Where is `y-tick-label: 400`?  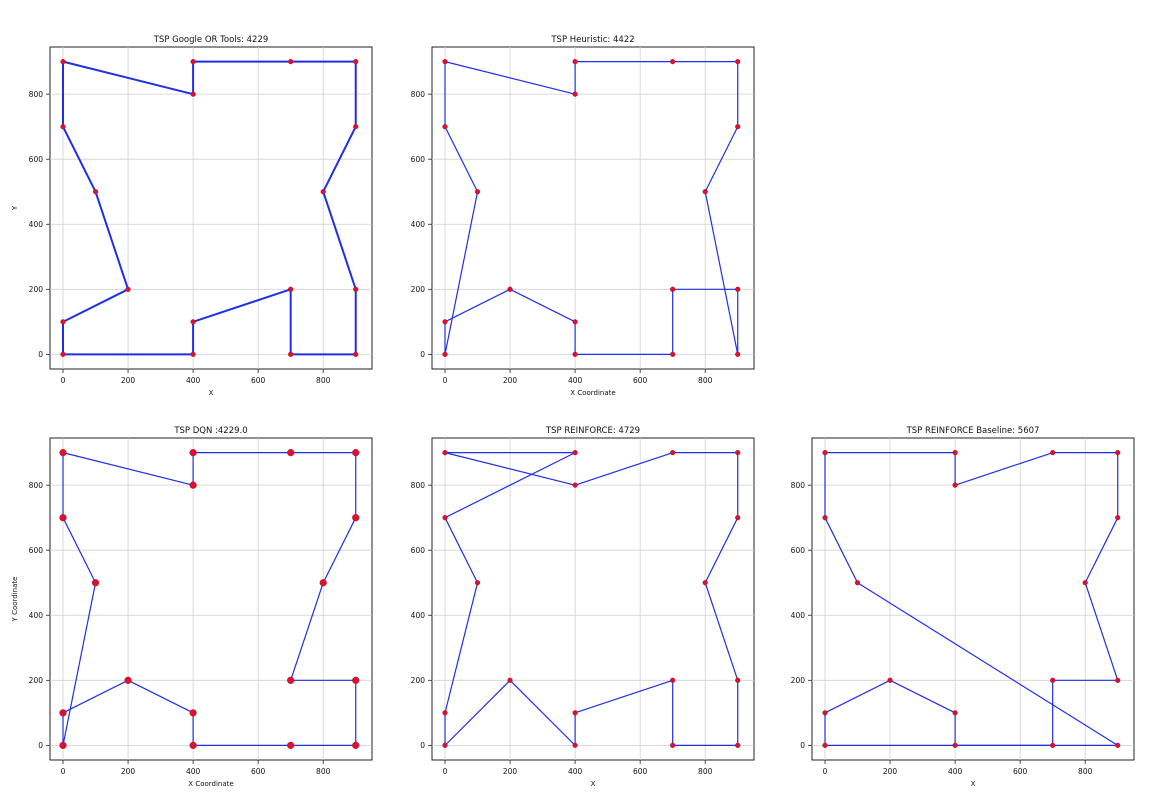
y-tick-label: 400 is located at coordinates (418, 224).